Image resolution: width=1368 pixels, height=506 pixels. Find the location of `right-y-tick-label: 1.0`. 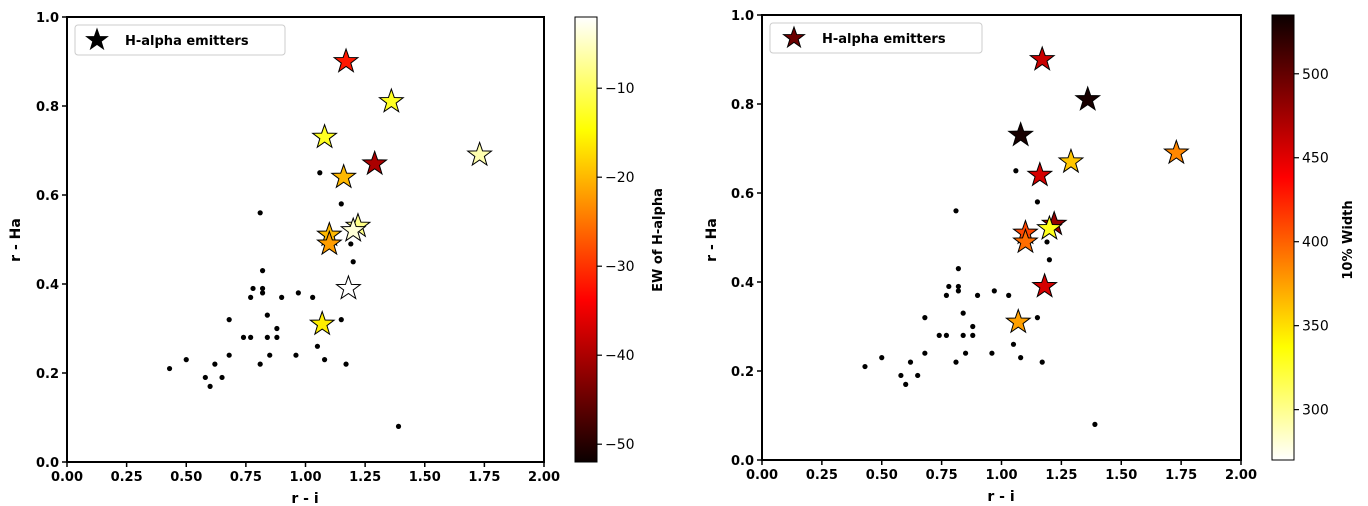

right-y-tick-label: 1.0 is located at coordinates (742, 16).